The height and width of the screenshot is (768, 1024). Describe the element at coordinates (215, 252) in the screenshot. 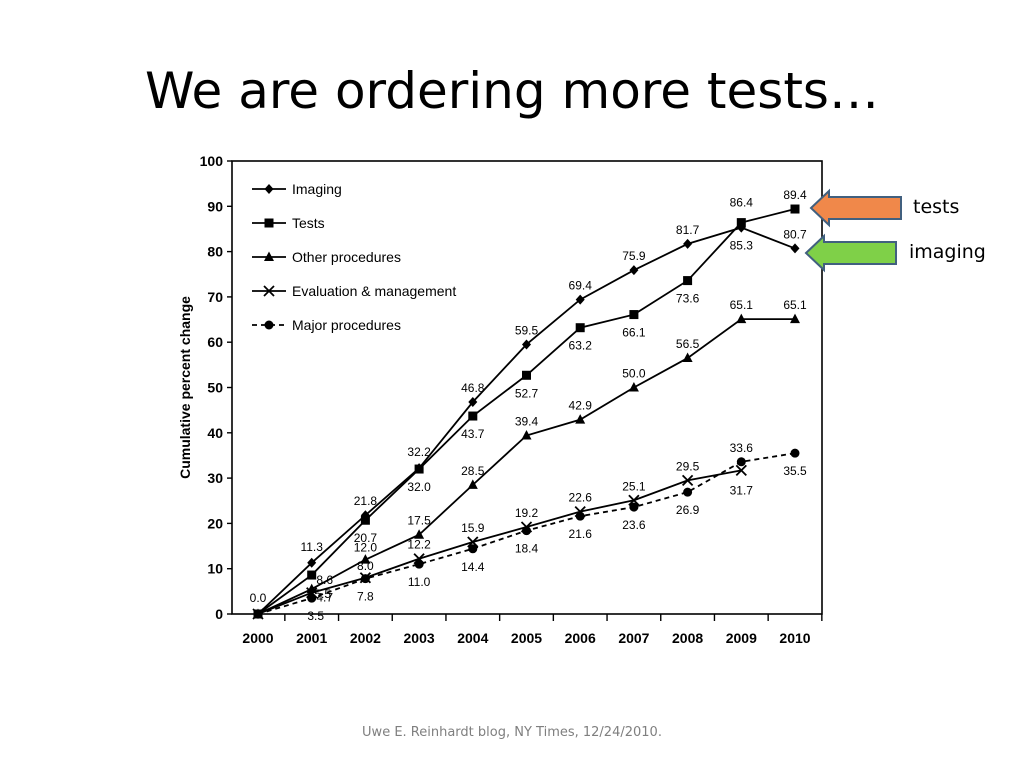

I see `y-tick-label: 80` at that location.